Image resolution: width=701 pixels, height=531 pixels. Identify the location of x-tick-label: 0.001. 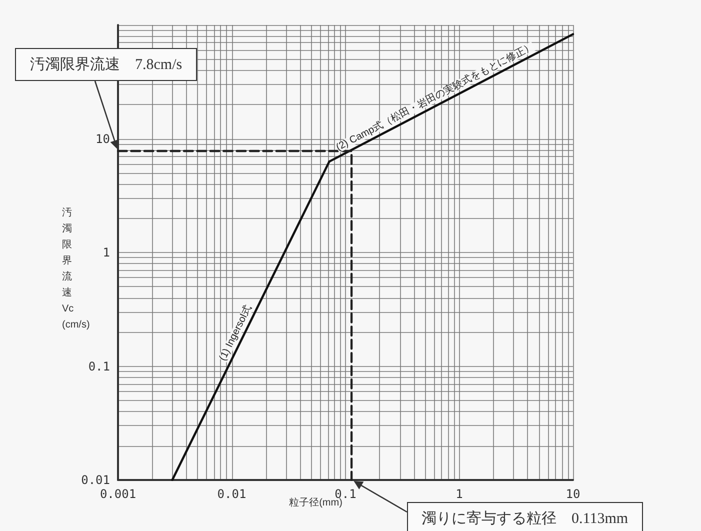
(118, 494).